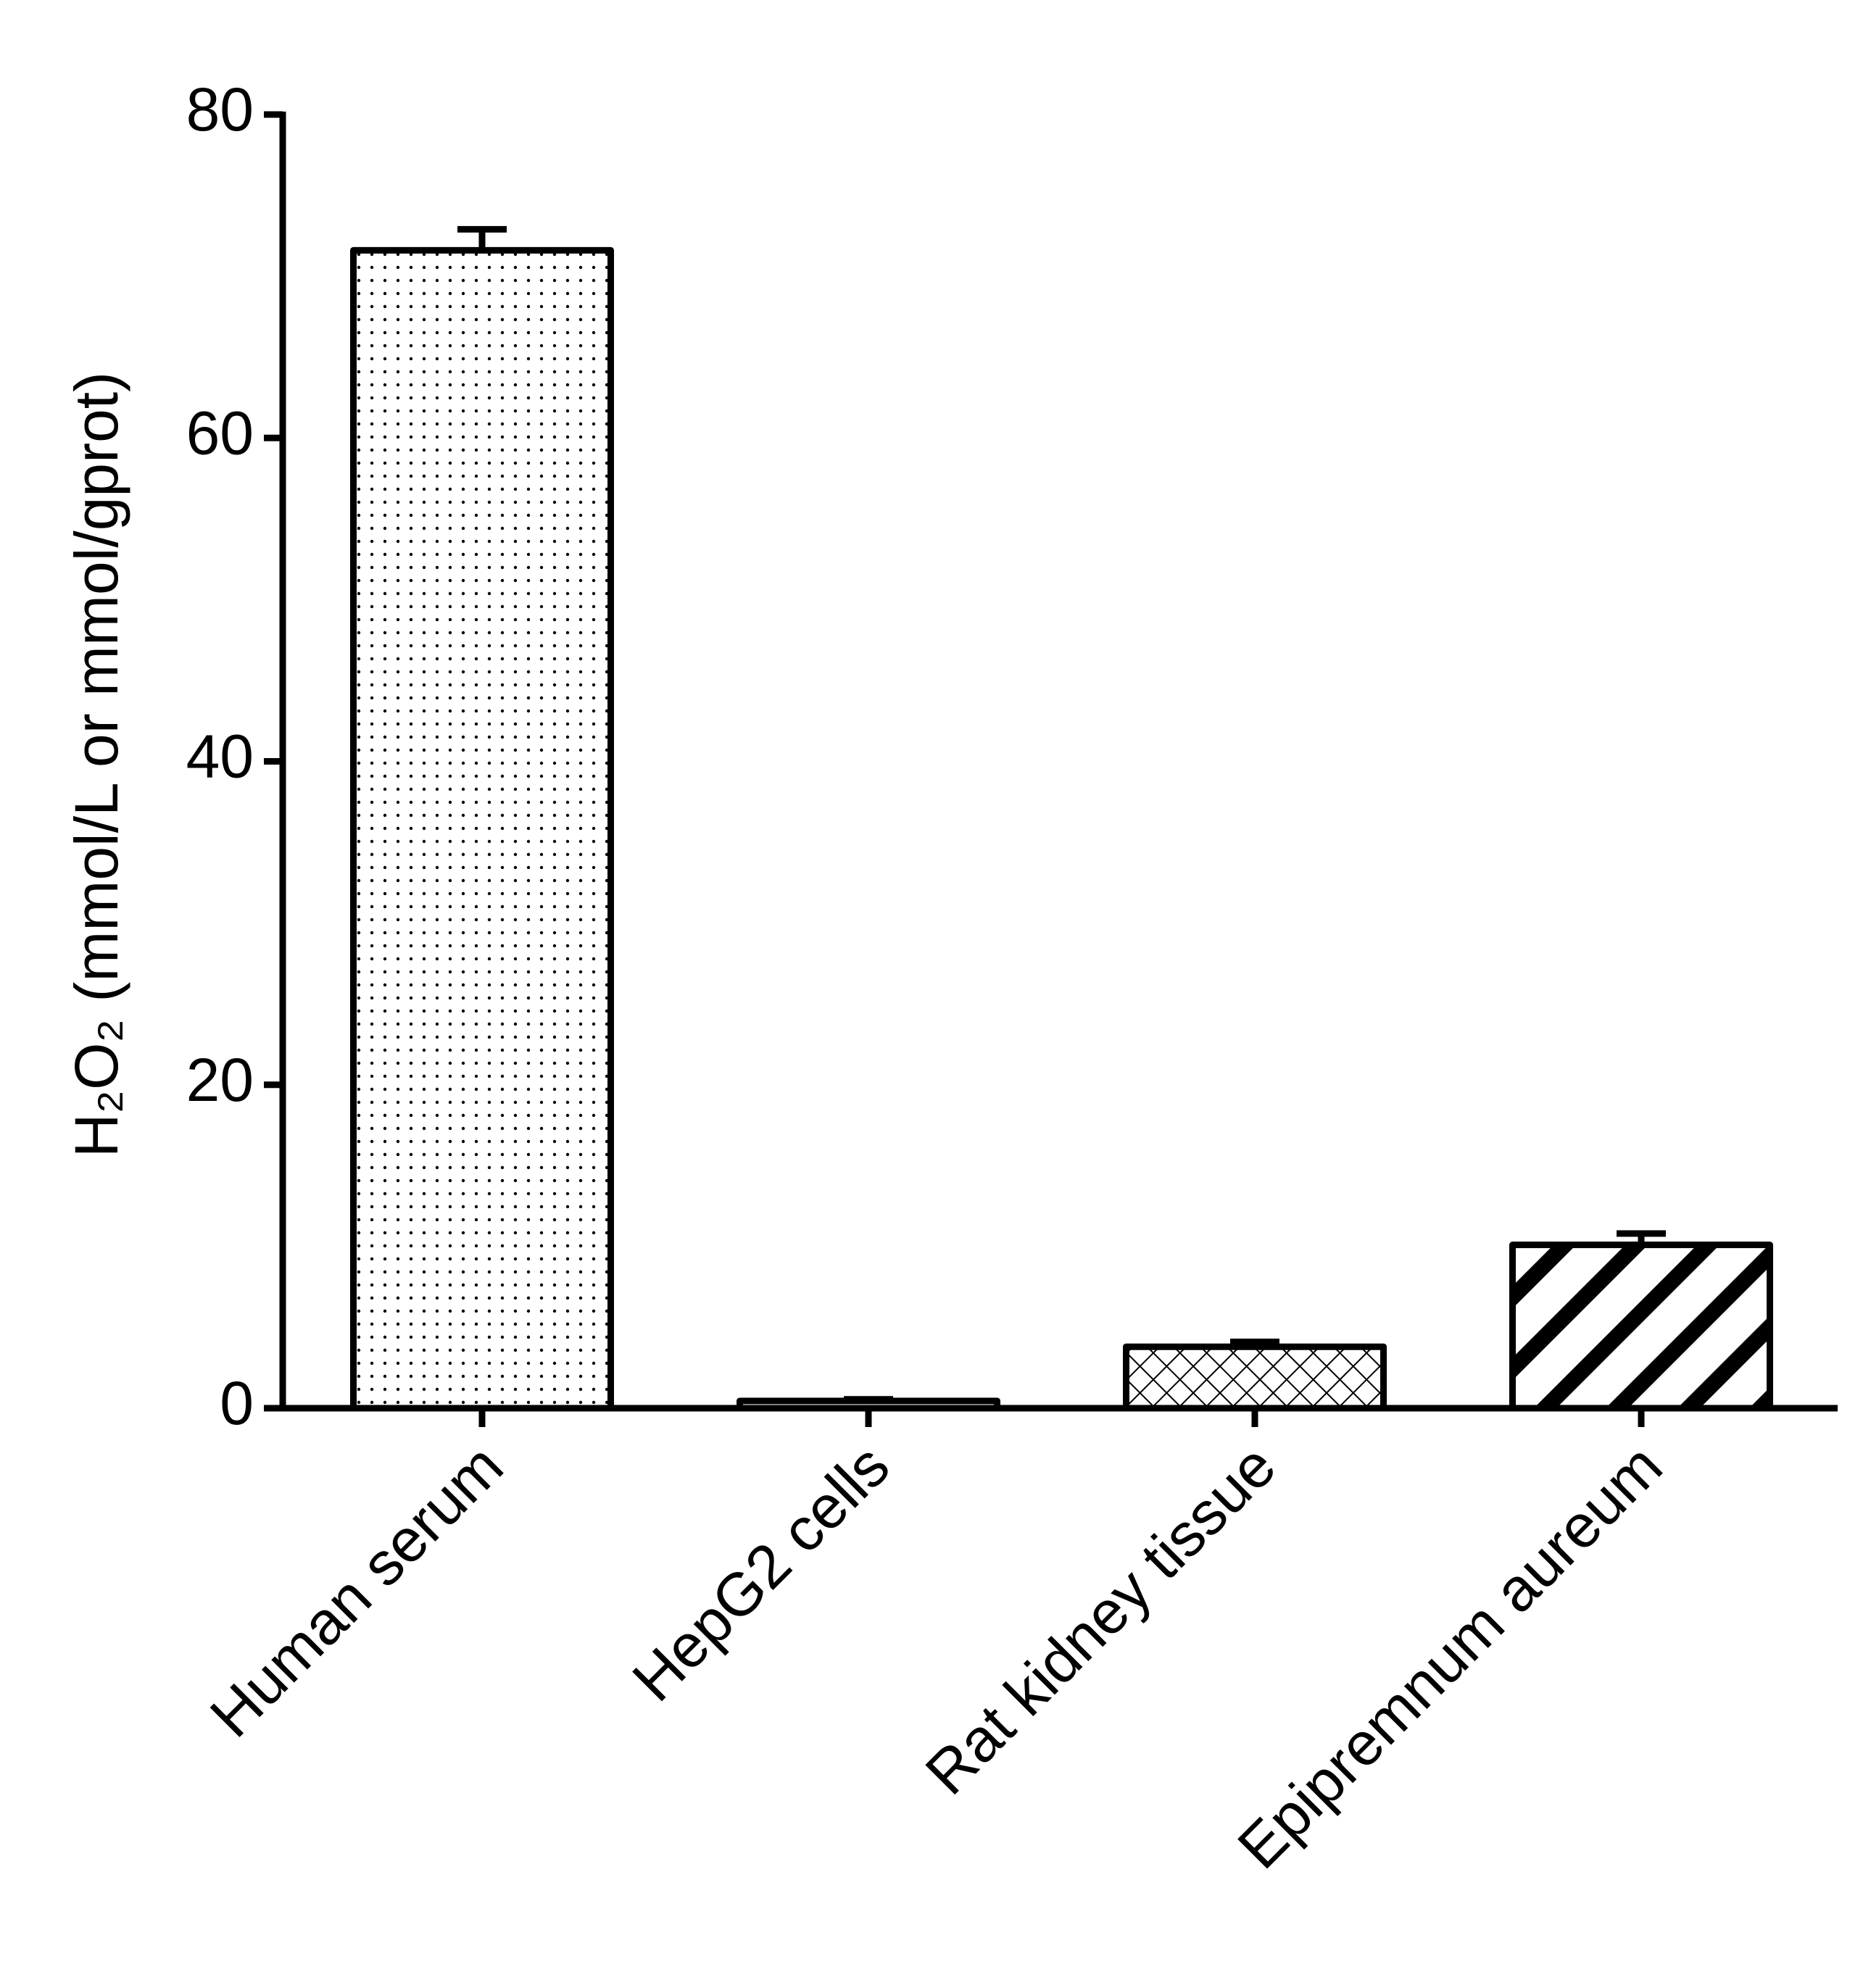 This screenshot has width=1871, height=1988. Describe the element at coordinates (1101, 1619) in the screenshot. I see `x-tick-label: Rat kidney tissue` at that location.